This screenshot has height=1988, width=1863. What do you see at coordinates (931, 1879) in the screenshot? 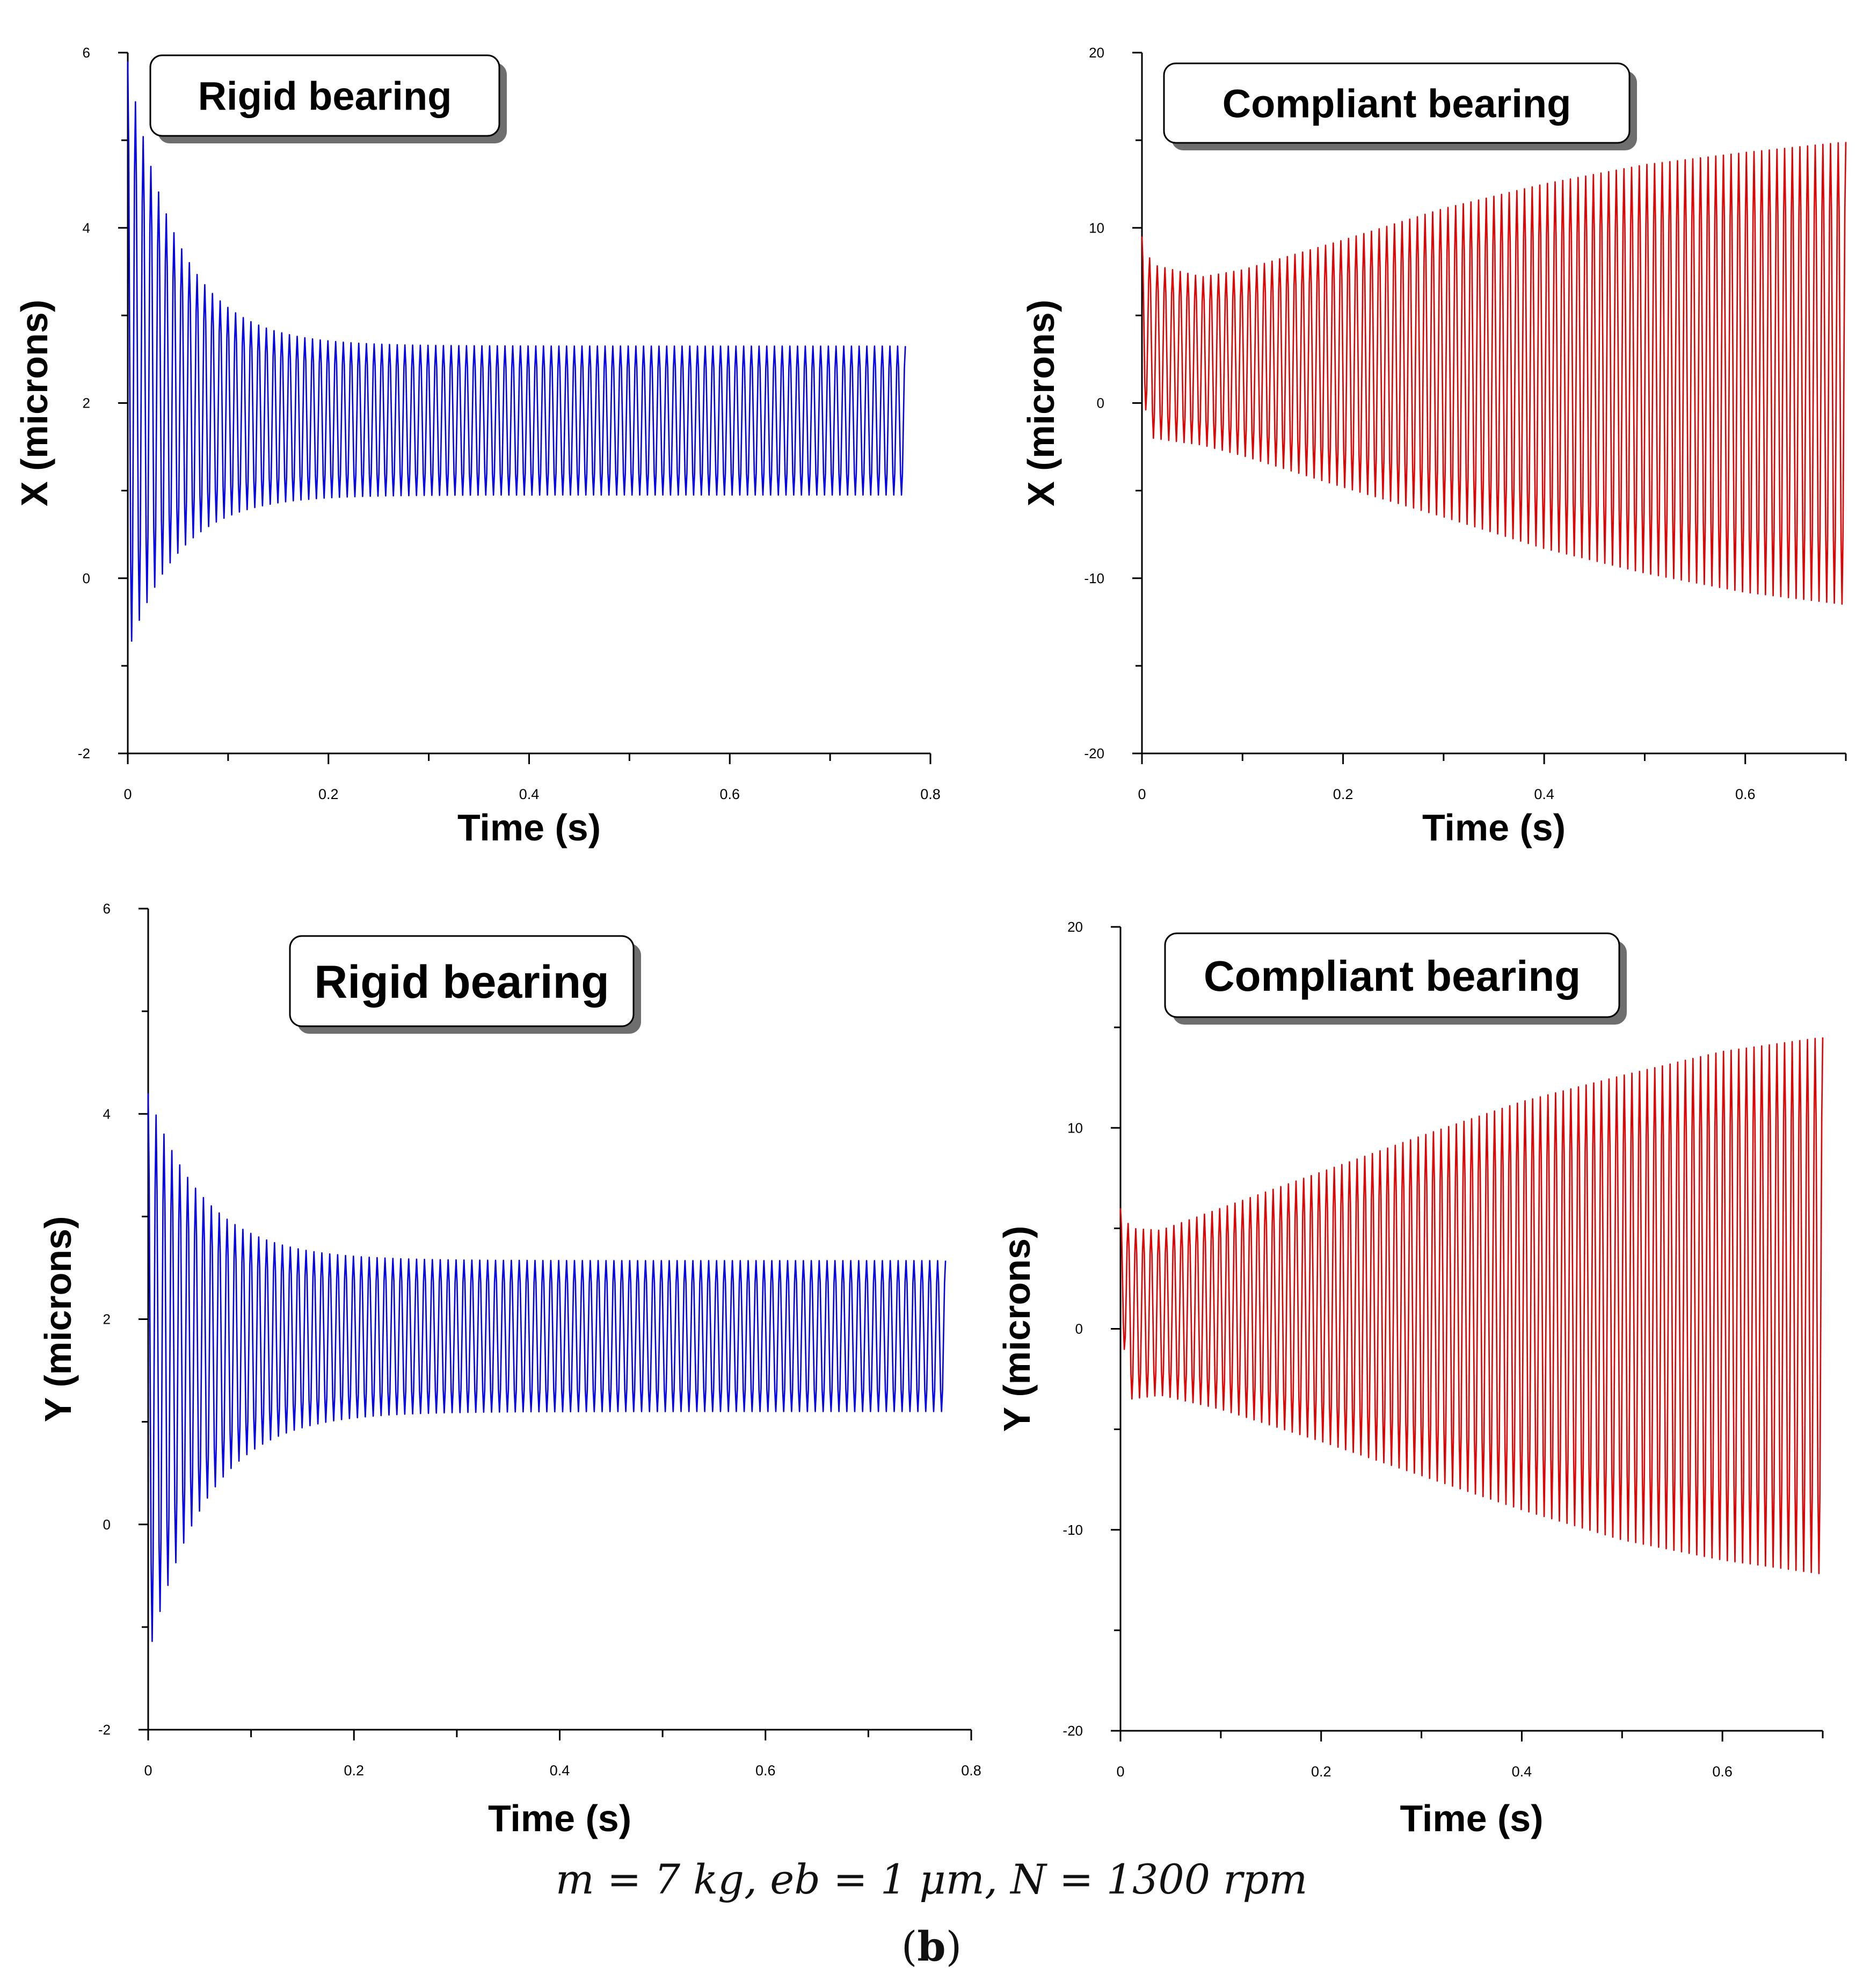
I see `parameters-caption: m = 7 kg, eb = 1 μm, N = 1300 rpm` at bounding box center [931, 1879].